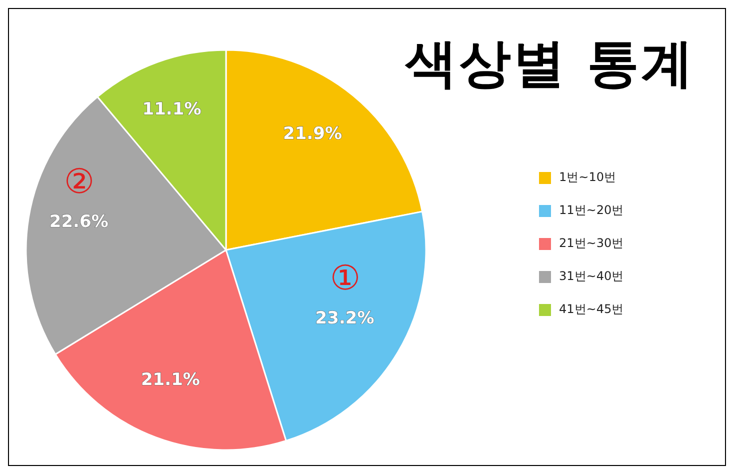  I want to click on data-label: 22.6%, so click(78, 222).